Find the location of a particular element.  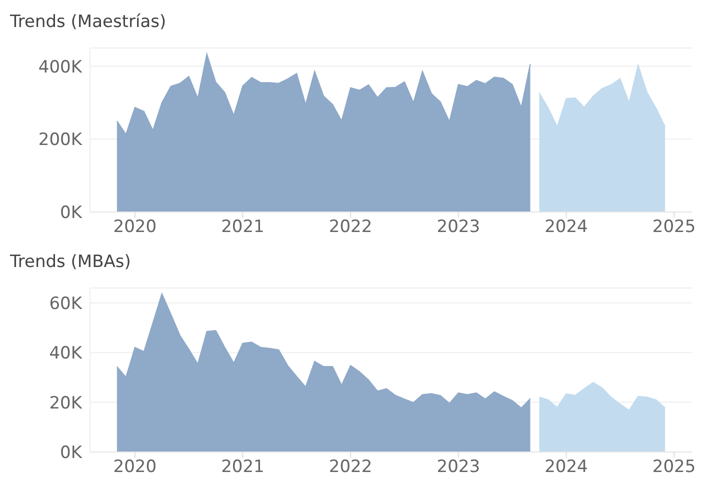

y-tick-label: 20K is located at coordinates (66, 403).